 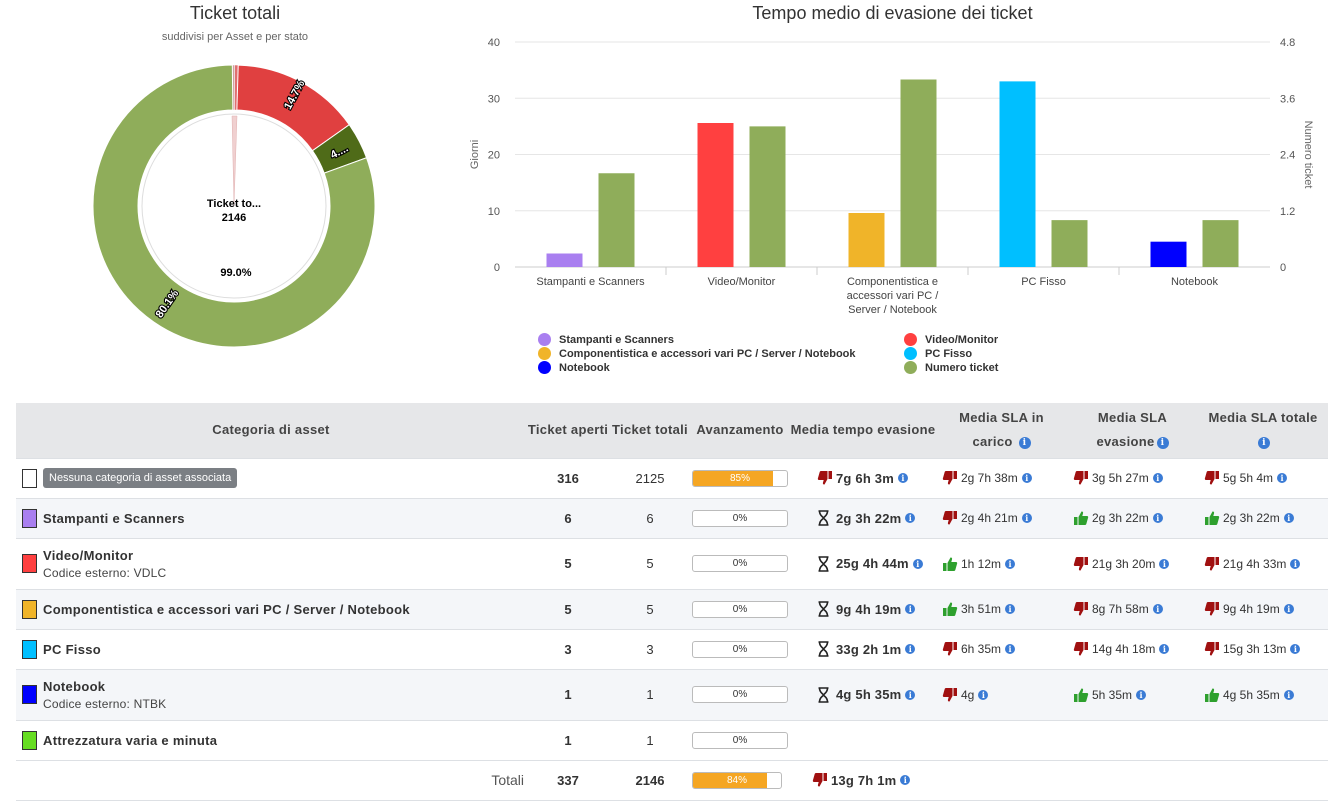 What do you see at coordinates (271, 648) in the screenshot?
I see `category-cell: PC Fisso` at bounding box center [271, 648].